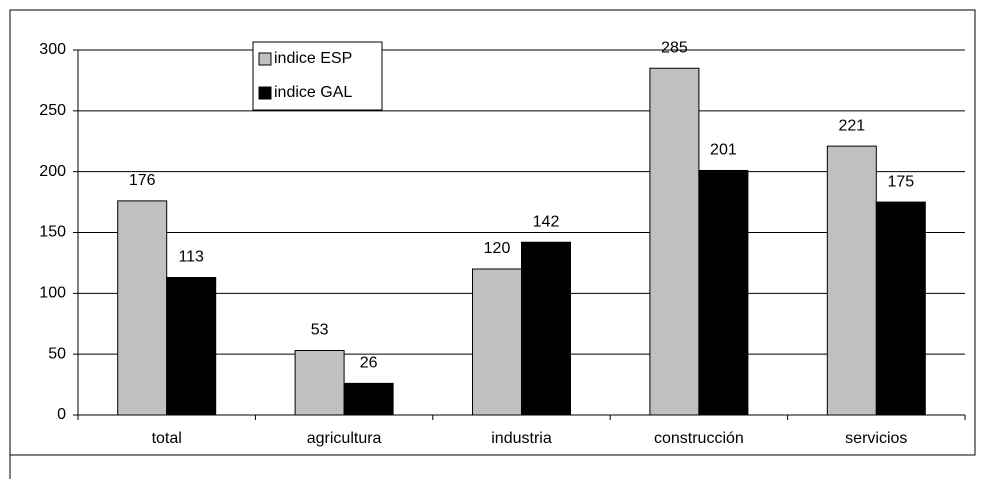  What do you see at coordinates (191, 257) in the screenshot?
I see `data-label: 113` at bounding box center [191, 257].